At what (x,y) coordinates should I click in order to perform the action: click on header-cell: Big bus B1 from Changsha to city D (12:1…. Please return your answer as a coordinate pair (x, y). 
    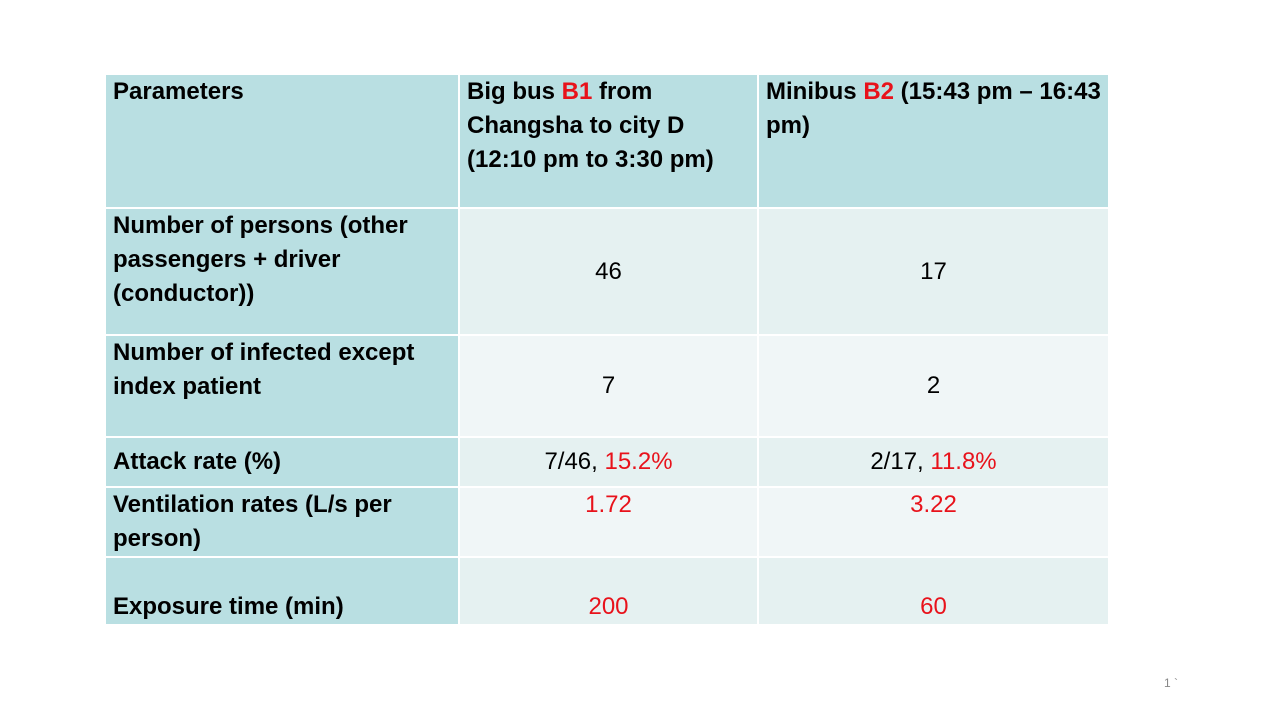
    Looking at the image, I should click on (608, 141).